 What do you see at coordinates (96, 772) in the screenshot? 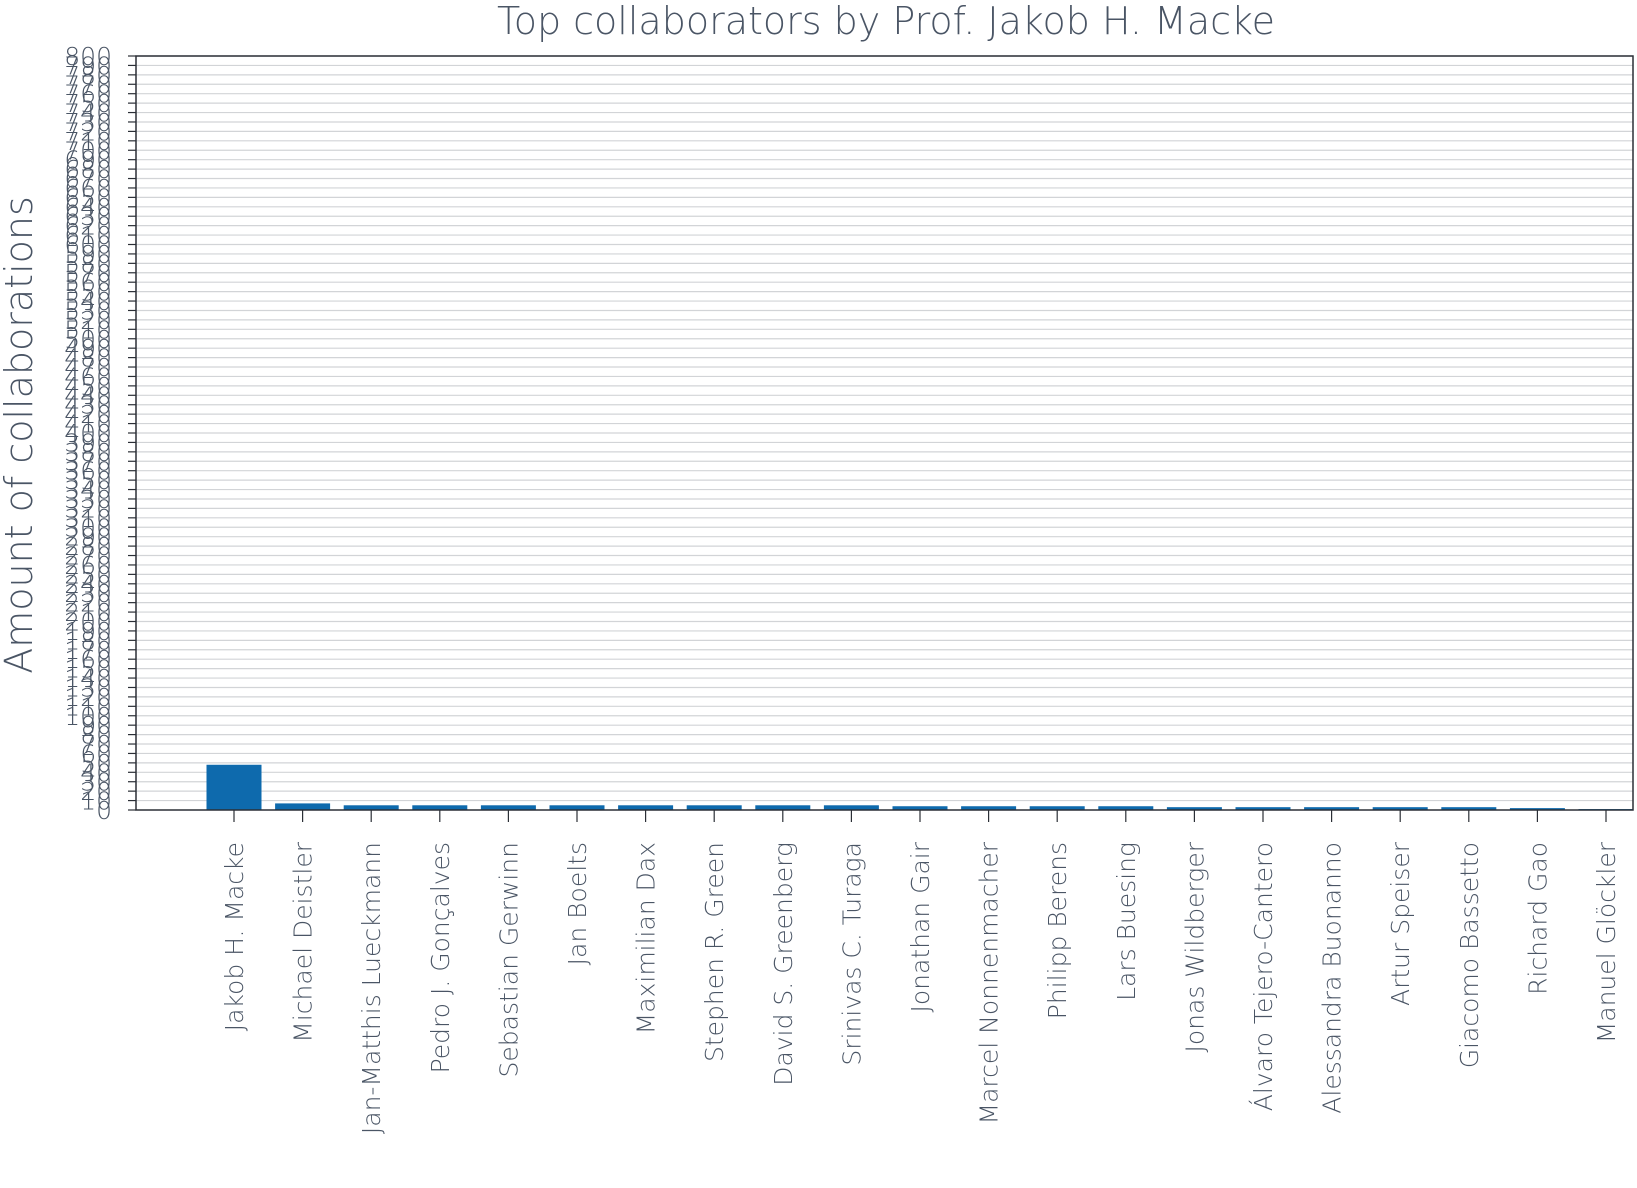
I see `y-tick-label: 40` at bounding box center [96, 772].